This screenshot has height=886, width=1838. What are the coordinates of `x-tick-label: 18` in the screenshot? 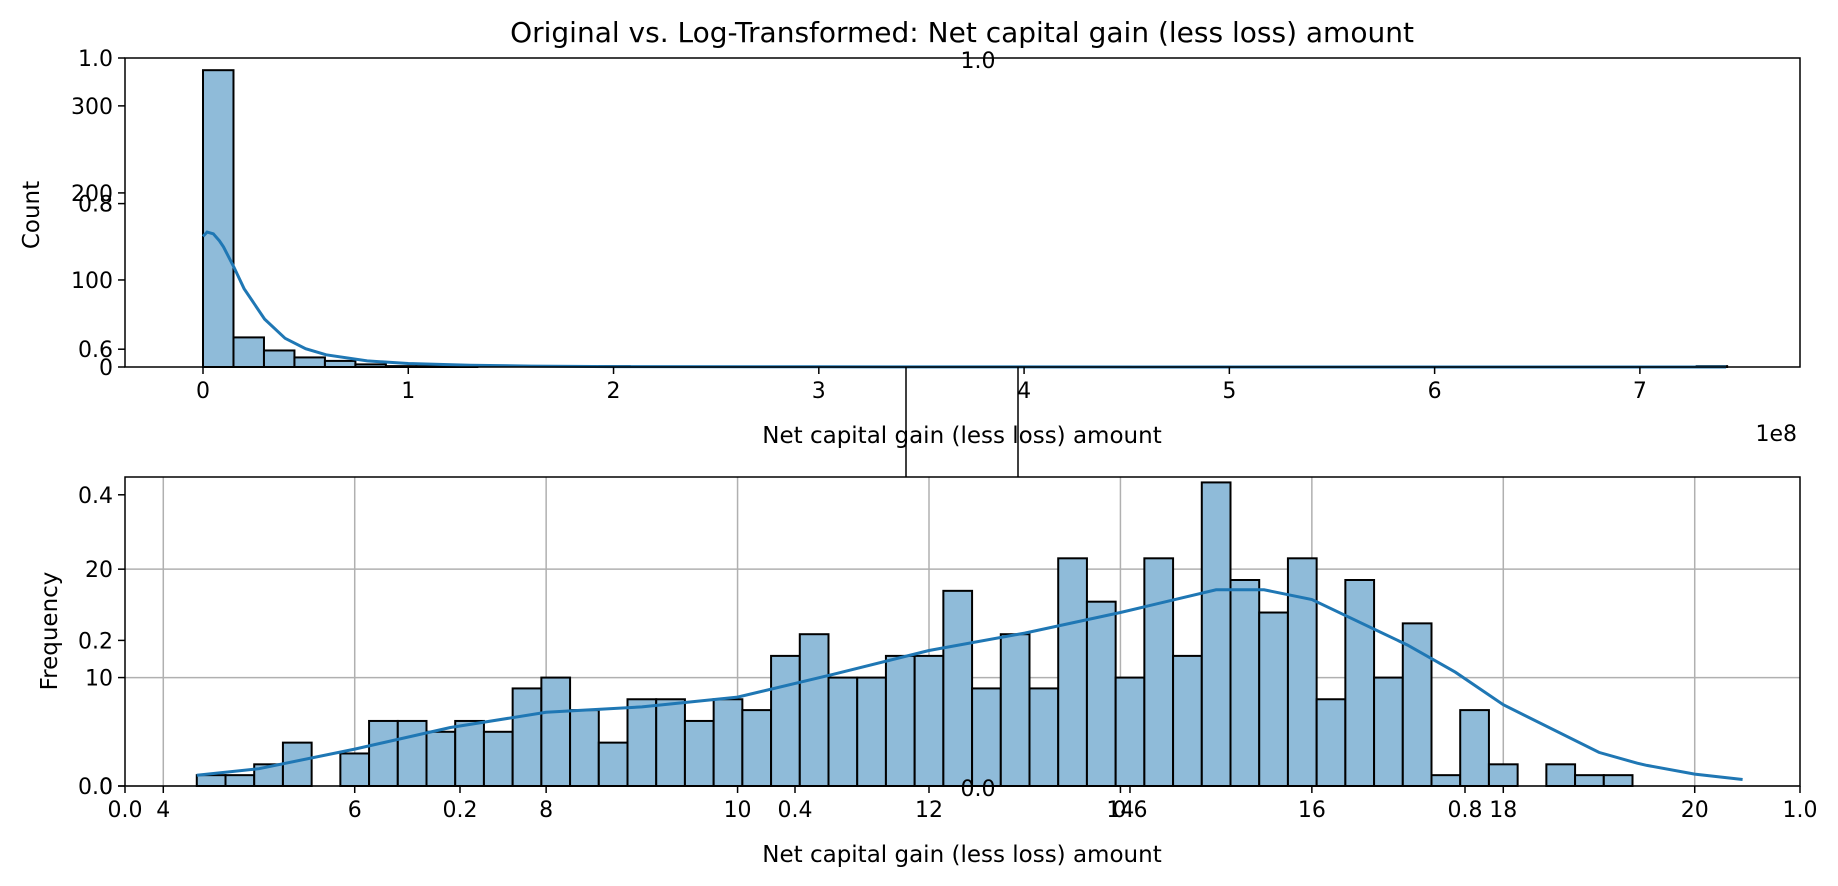 It's located at (1503, 810).